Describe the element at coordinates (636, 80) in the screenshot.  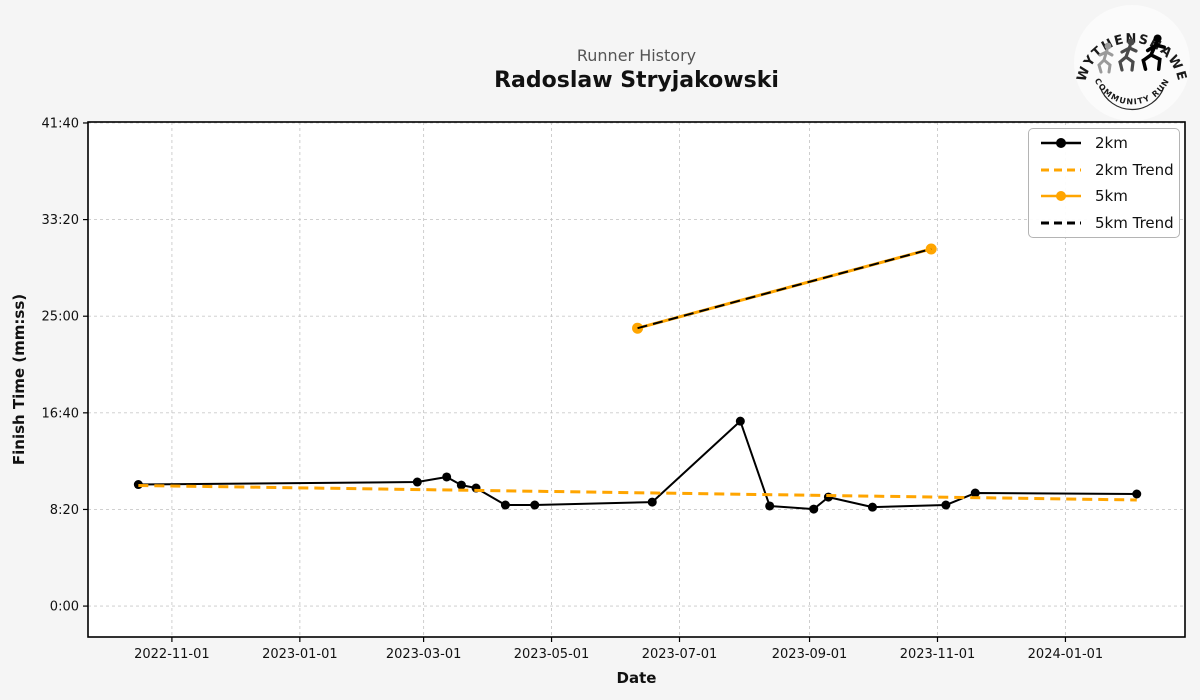
I see `page-title: Radoslaw Stryjakowski` at that location.